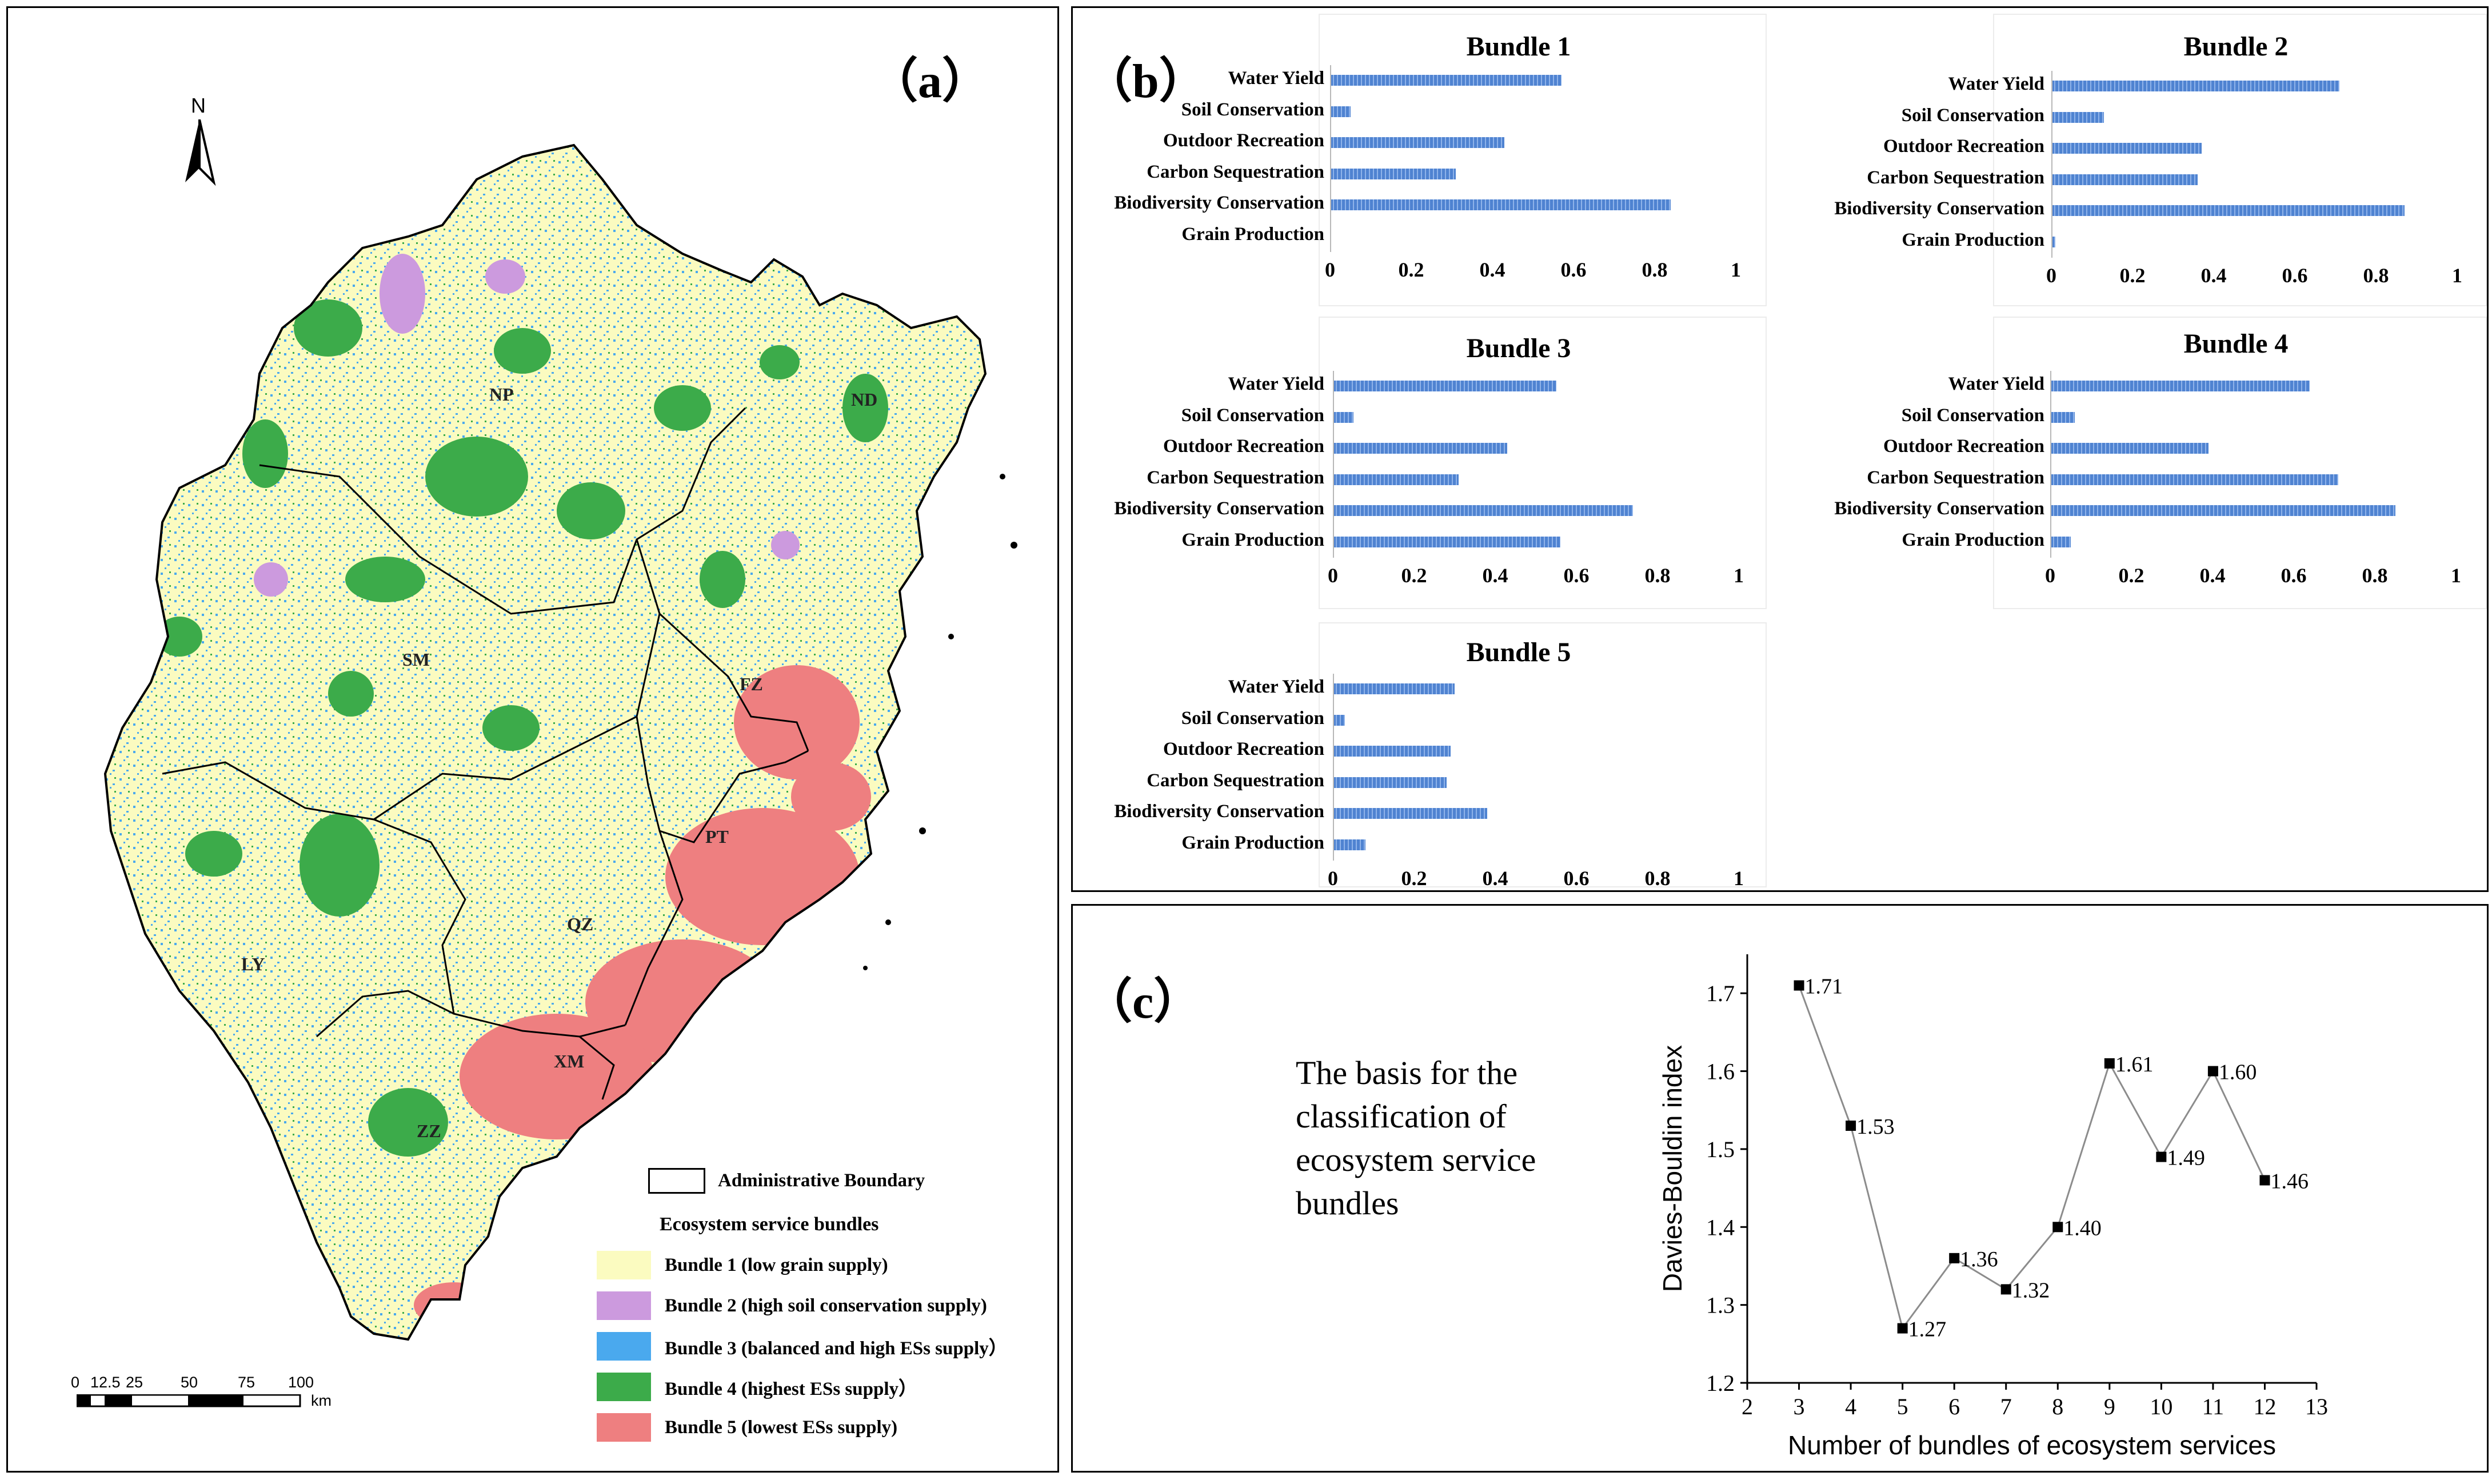 The height and width of the screenshot is (1484, 2492). I want to click on x-tick-label: 3, so click(1799, 1406).